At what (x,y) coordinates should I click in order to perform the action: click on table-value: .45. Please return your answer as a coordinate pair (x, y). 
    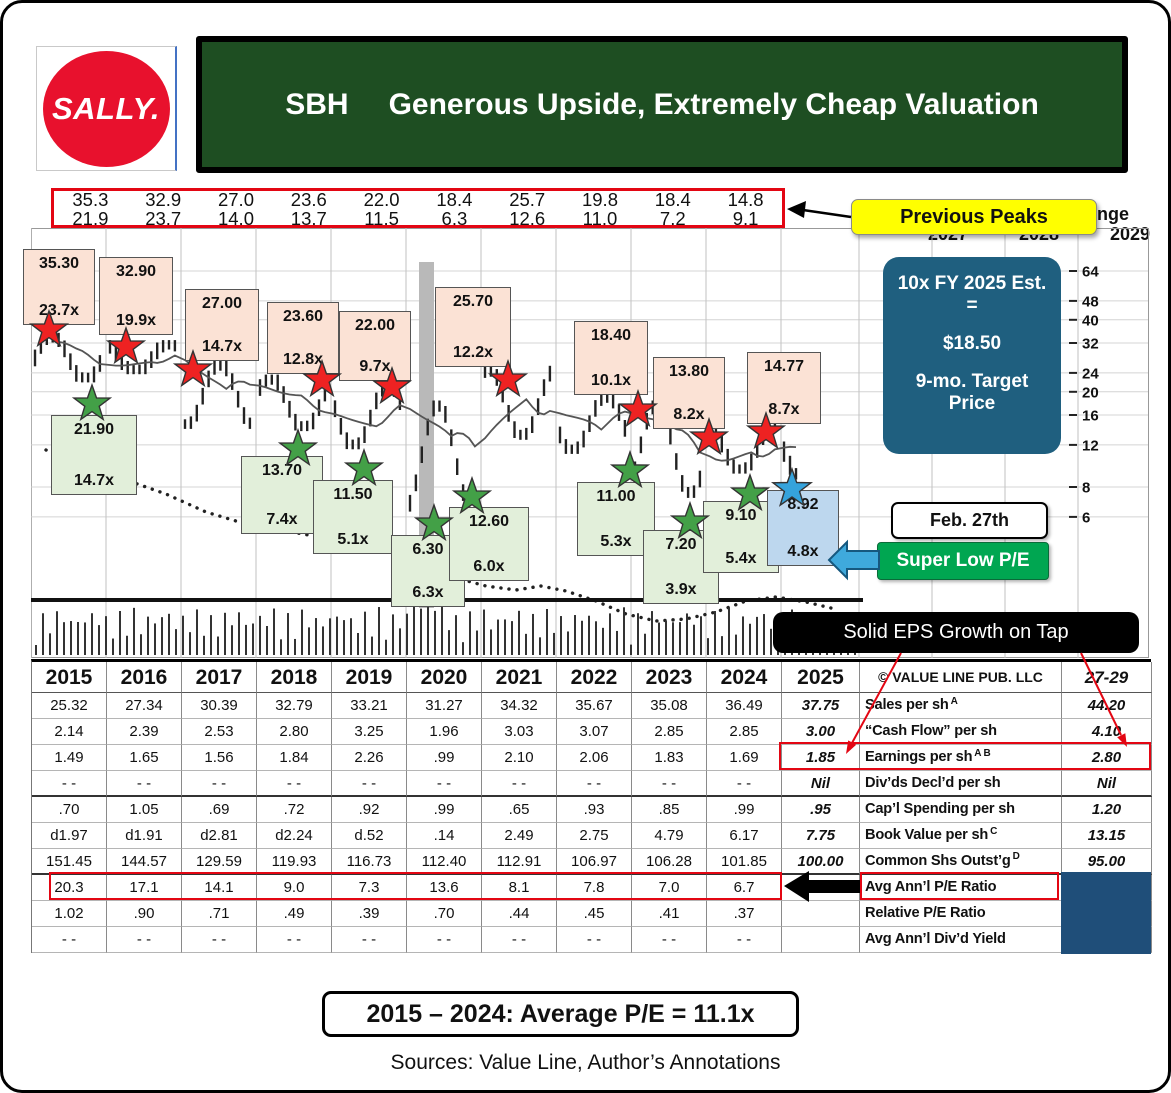
    Looking at the image, I should click on (594, 914).